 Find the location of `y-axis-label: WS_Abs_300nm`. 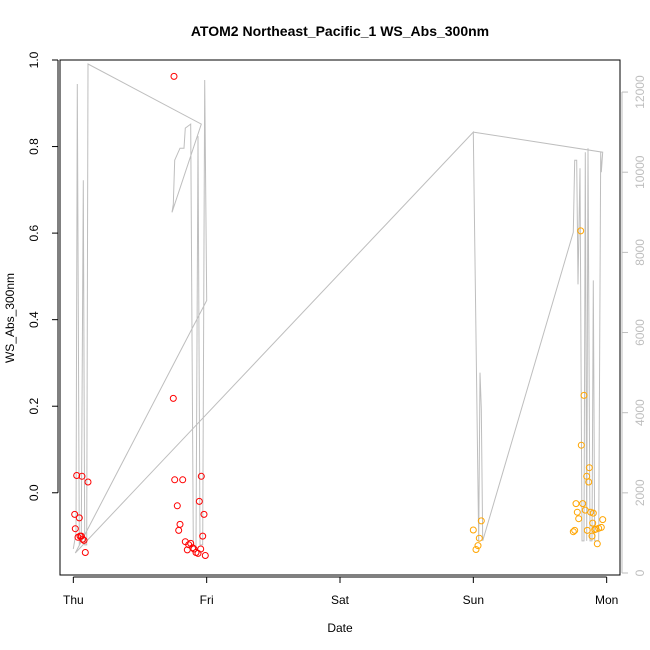

y-axis-label: WS_Abs_300nm is located at coordinates (10, 318).